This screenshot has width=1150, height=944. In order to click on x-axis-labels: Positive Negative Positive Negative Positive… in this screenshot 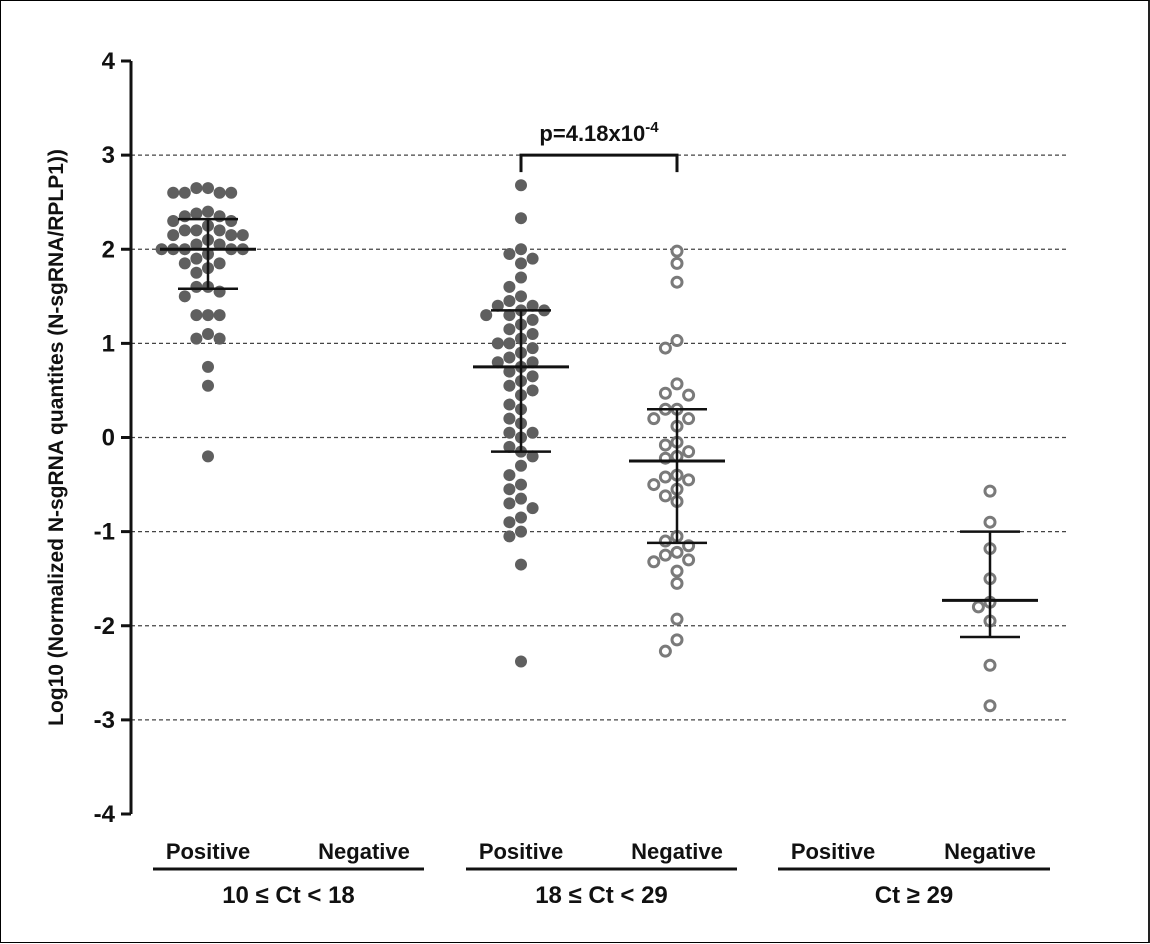, I will do `click(601, 874)`.